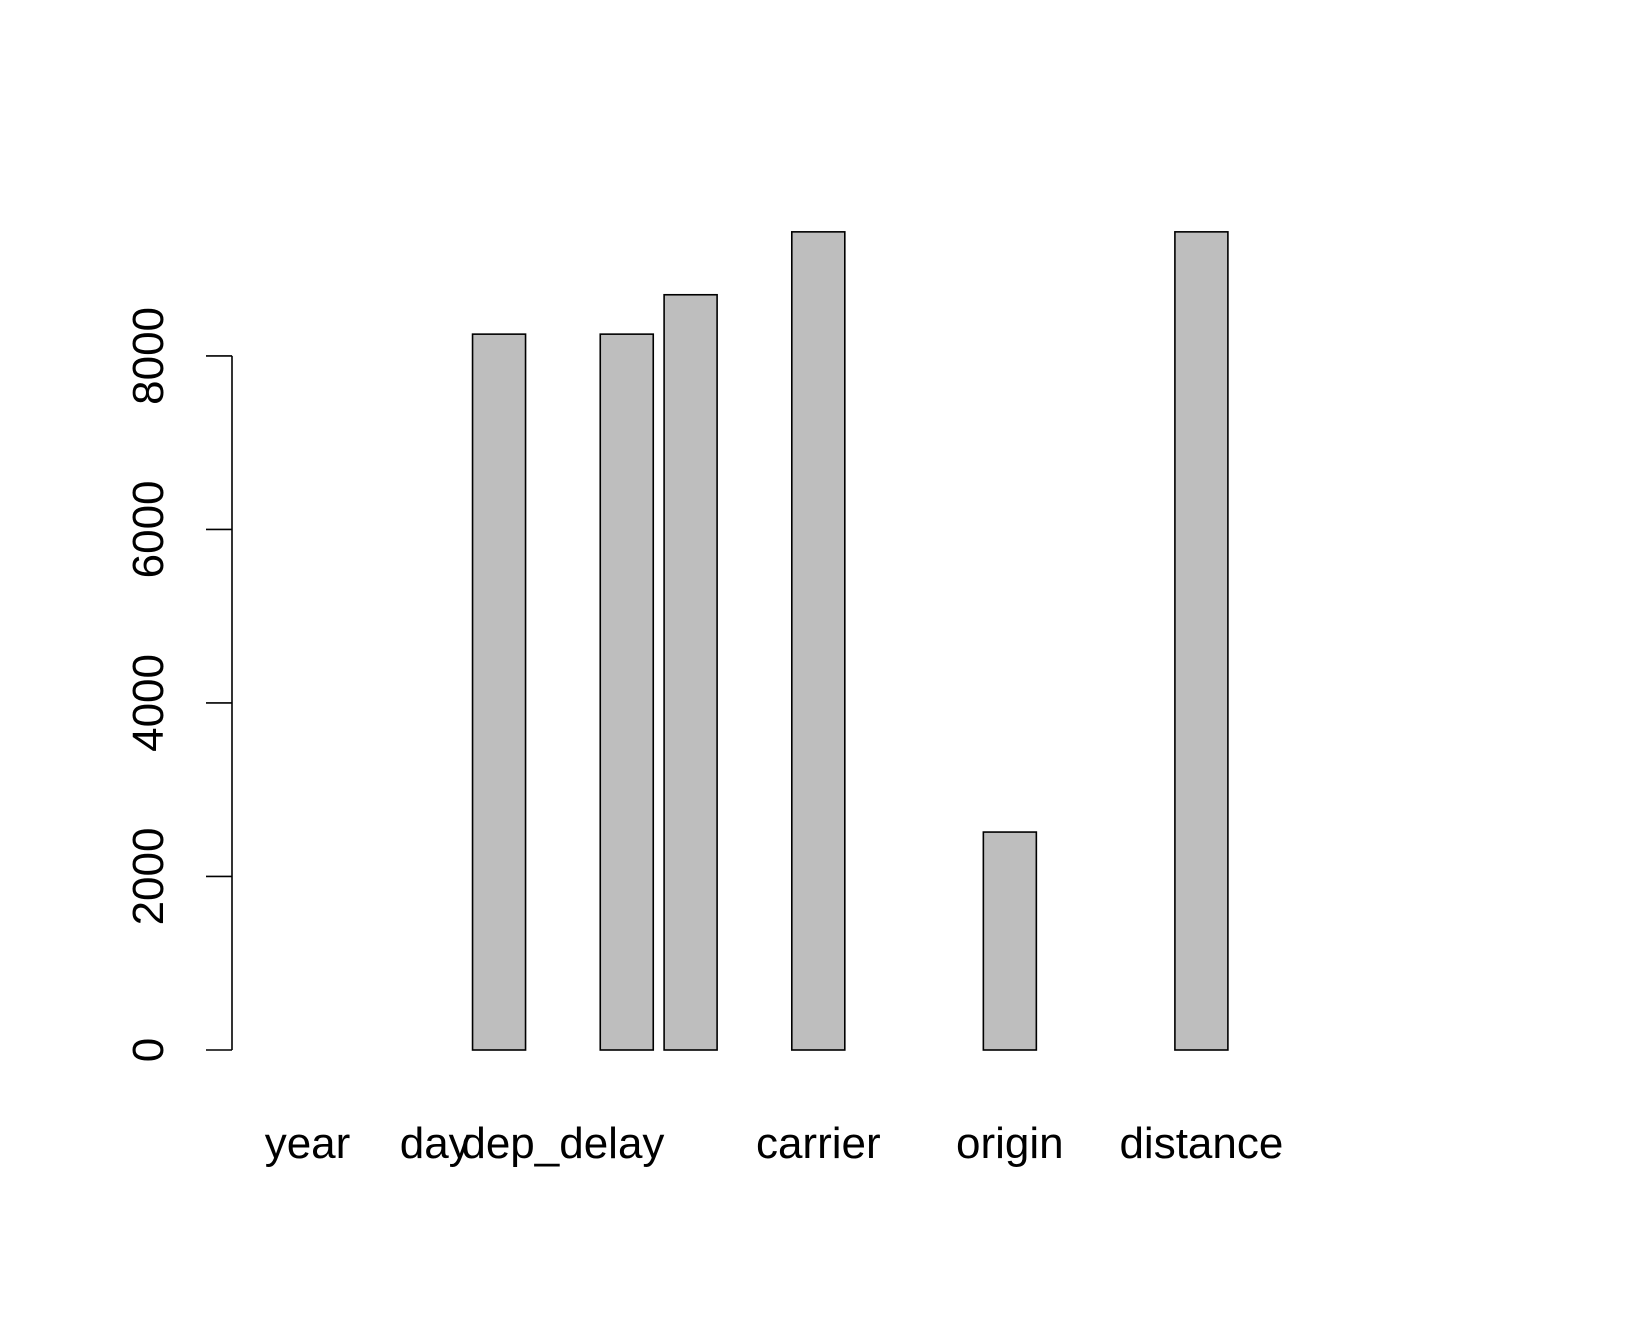 Image resolution: width=1633 pixels, height=1340 pixels. What do you see at coordinates (148, 703) in the screenshot?
I see `y-tick-label: 4000` at bounding box center [148, 703].